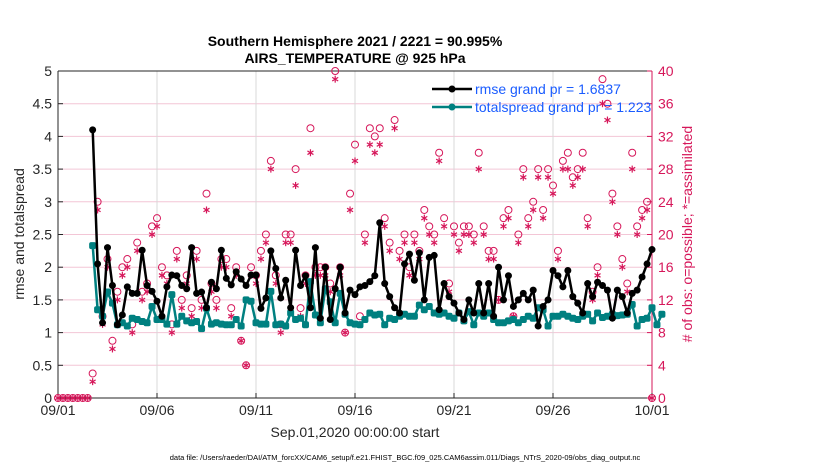 Image resolution: width=830 pixels, height=470 pixels. What do you see at coordinates (57, 410) in the screenshot?
I see `x-tick-label: 09/01` at bounding box center [57, 410].